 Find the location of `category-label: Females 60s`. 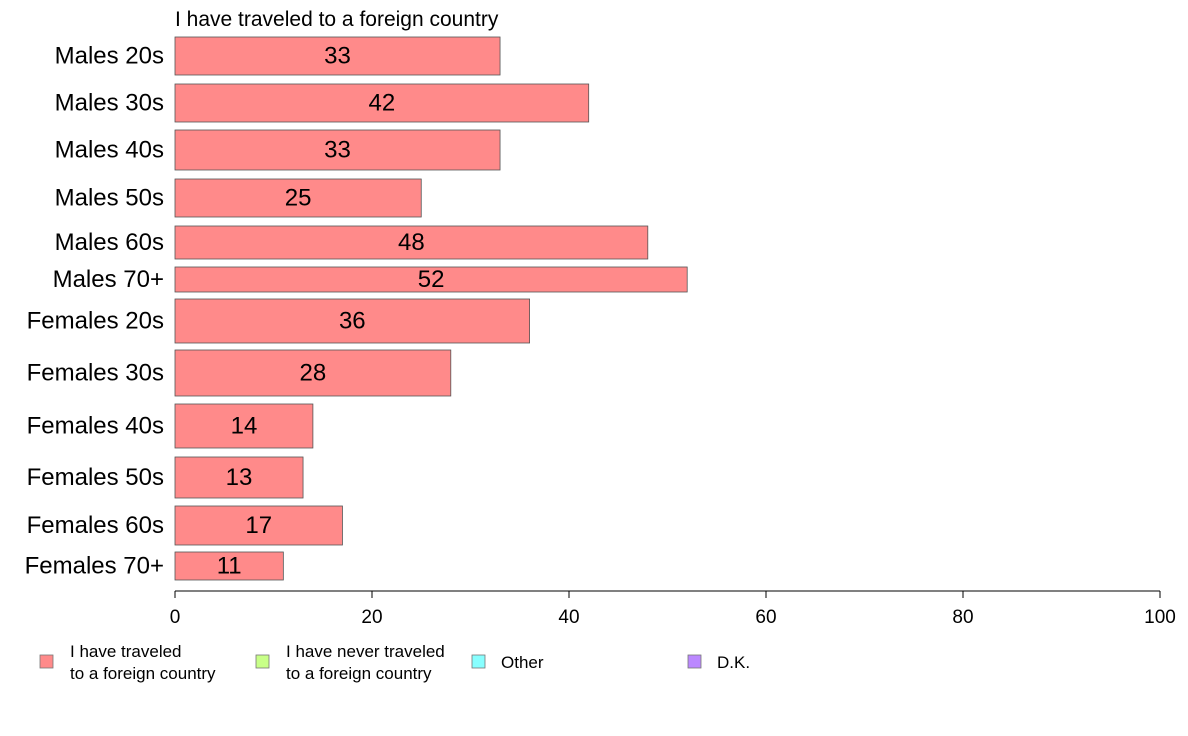

category-label: Females 60s is located at coordinates (95, 525).